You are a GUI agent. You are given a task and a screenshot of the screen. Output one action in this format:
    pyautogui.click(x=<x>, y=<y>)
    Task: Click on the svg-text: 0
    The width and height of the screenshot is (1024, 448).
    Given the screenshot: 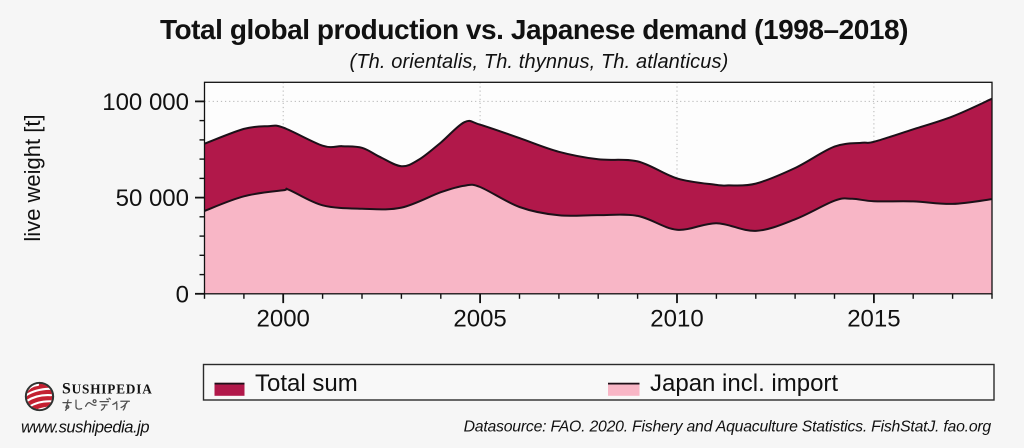 What is the action you would take?
    pyautogui.click(x=182, y=294)
    